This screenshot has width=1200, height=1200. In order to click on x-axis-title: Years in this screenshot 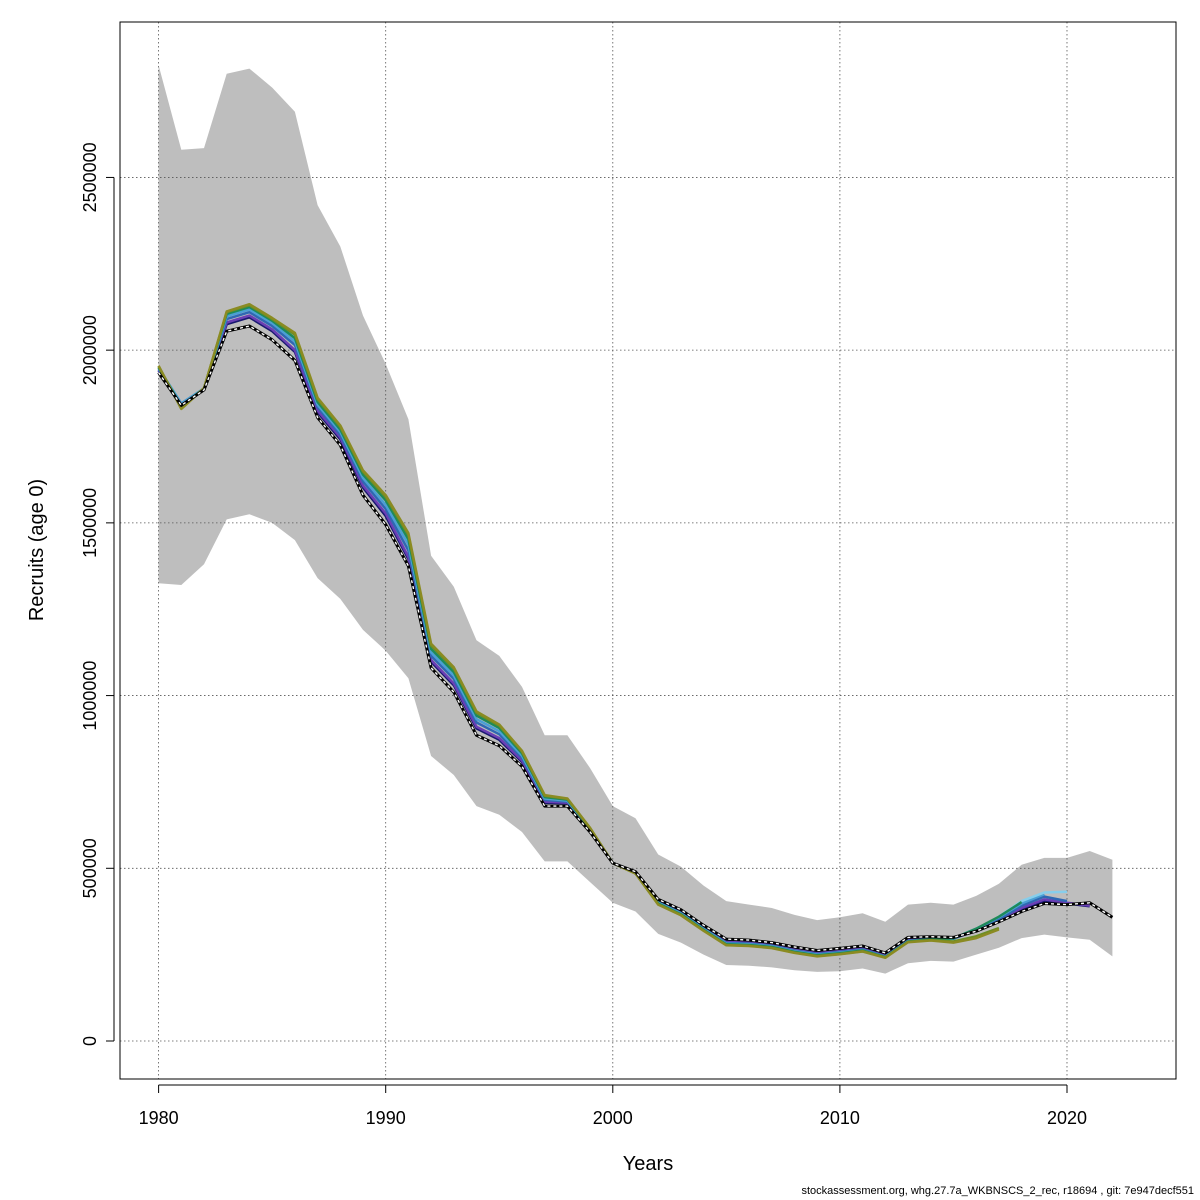, I will do `click(648, 1164)`.